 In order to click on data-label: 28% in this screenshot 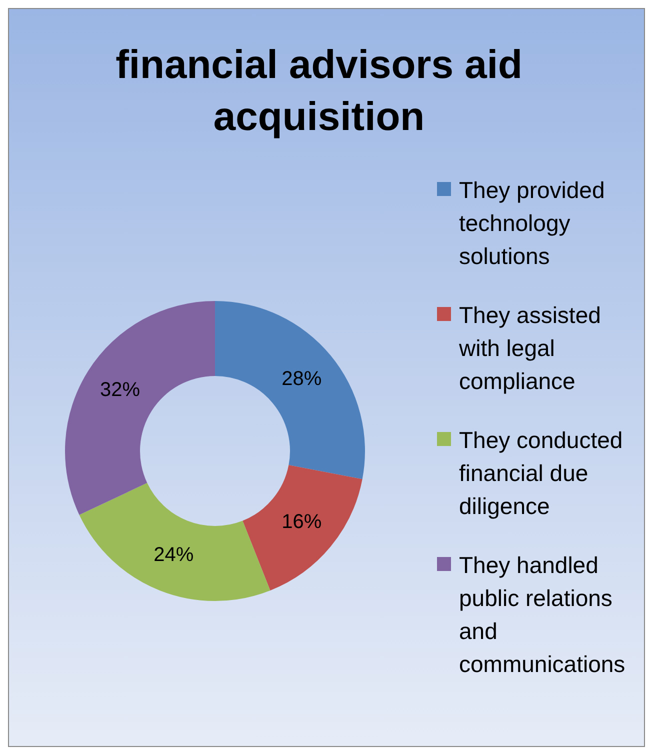, I will do `click(302, 379)`.